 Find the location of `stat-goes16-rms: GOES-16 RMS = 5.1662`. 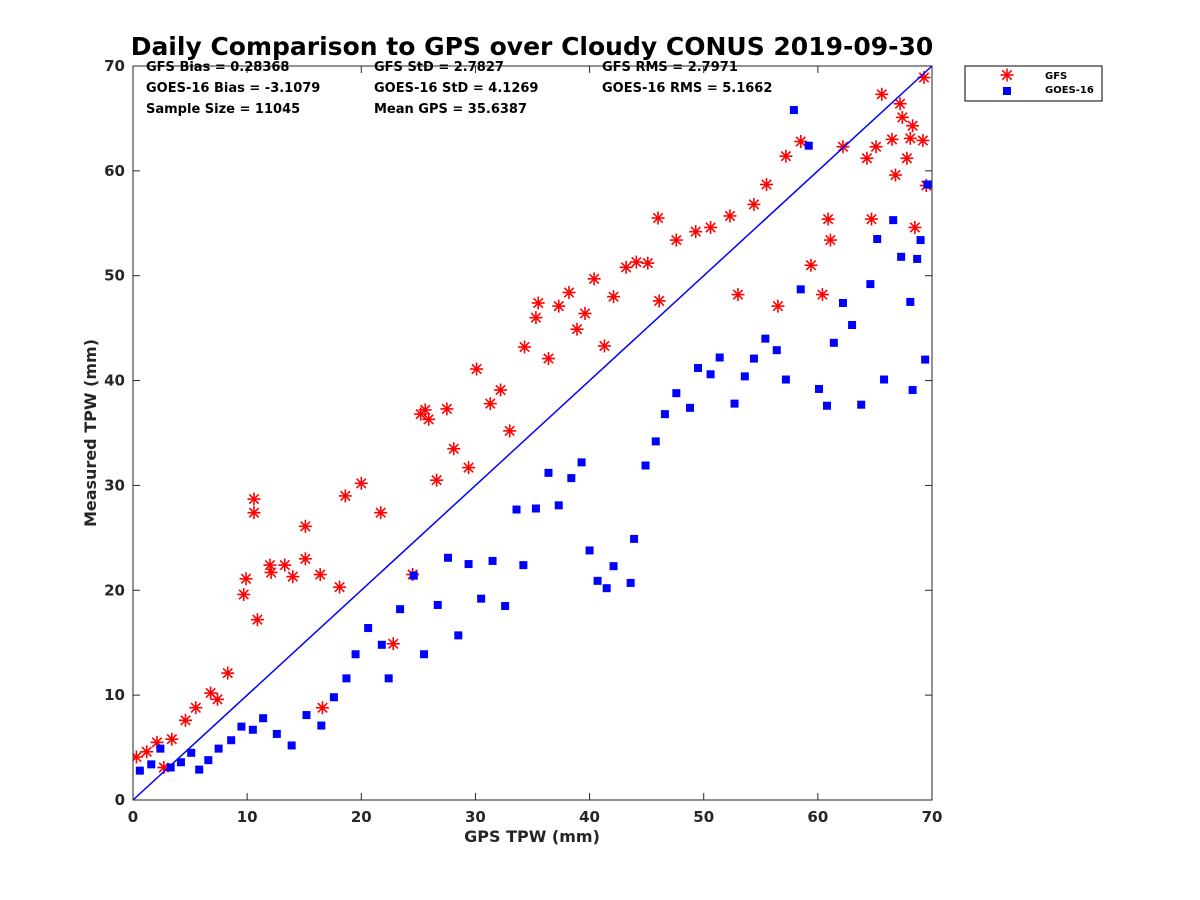

stat-goes16-rms: GOES-16 RMS = 5.1662 is located at coordinates (687, 88).